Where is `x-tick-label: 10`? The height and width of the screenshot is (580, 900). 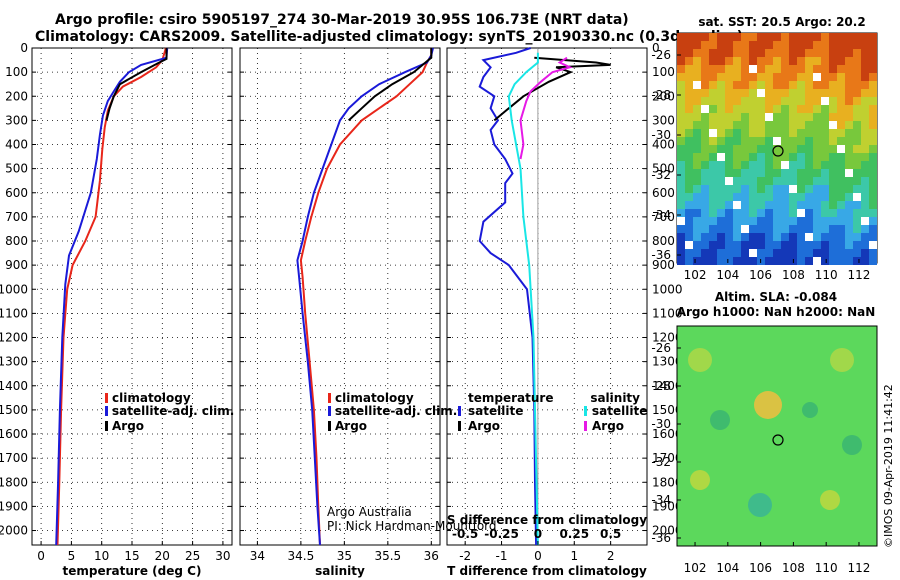 x-tick-label: 10 is located at coordinates (101, 556).